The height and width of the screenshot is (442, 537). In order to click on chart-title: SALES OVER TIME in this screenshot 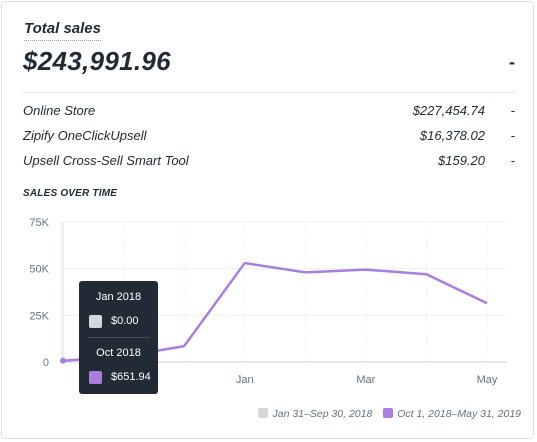, I will do `click(70, 193)`.